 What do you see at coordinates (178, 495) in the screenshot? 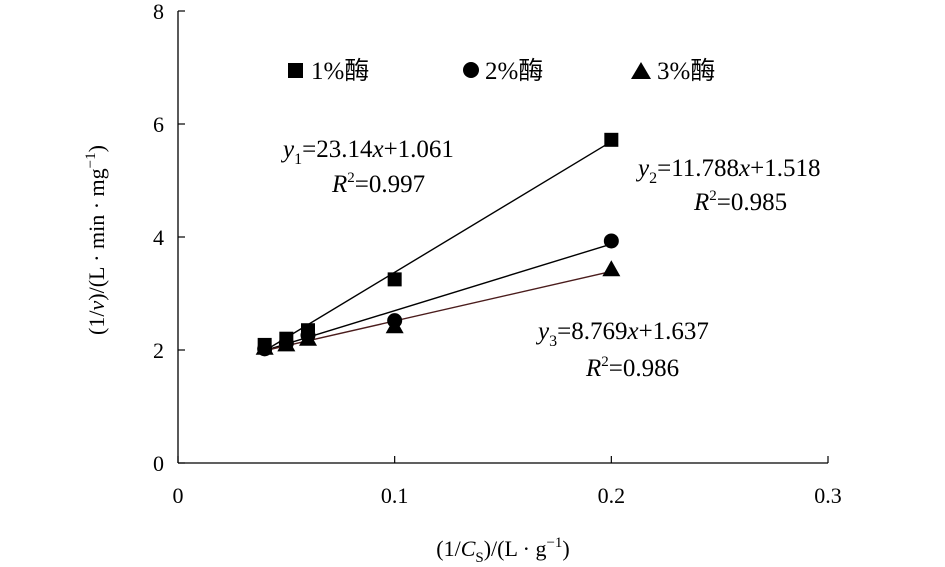
I see `x-tick-label: 0` at bounding box center [178, 495].